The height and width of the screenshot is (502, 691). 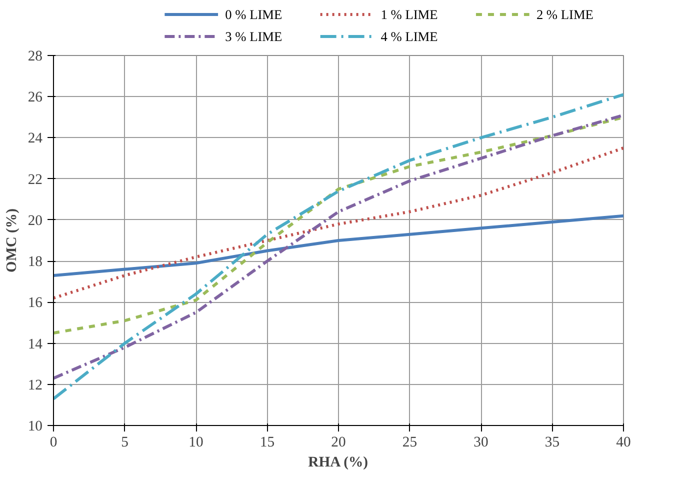 What do you see at coordinates (623, 442) in the screenshot?
I see `x-tick-label: 40` at bounding box center [623, 442].